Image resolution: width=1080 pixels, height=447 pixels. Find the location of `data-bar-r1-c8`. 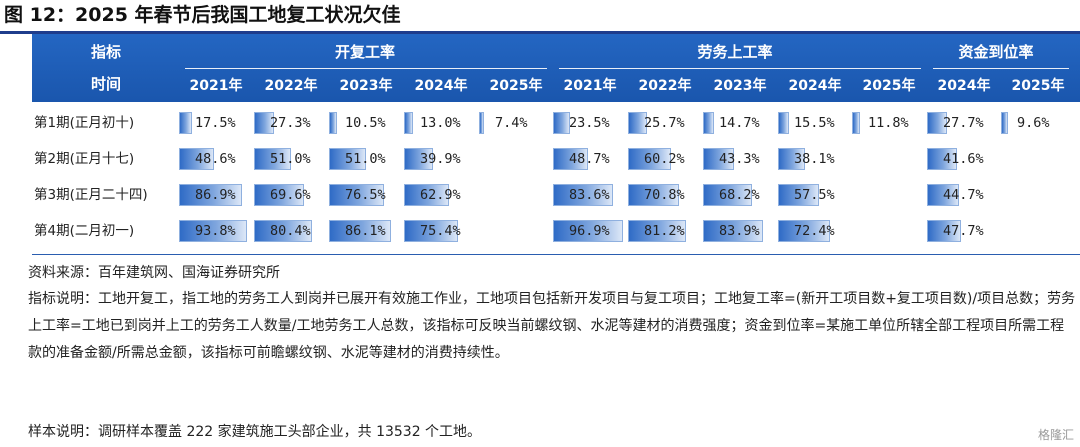

data-bar-r1-c8 is located at coordinates (783, 123).